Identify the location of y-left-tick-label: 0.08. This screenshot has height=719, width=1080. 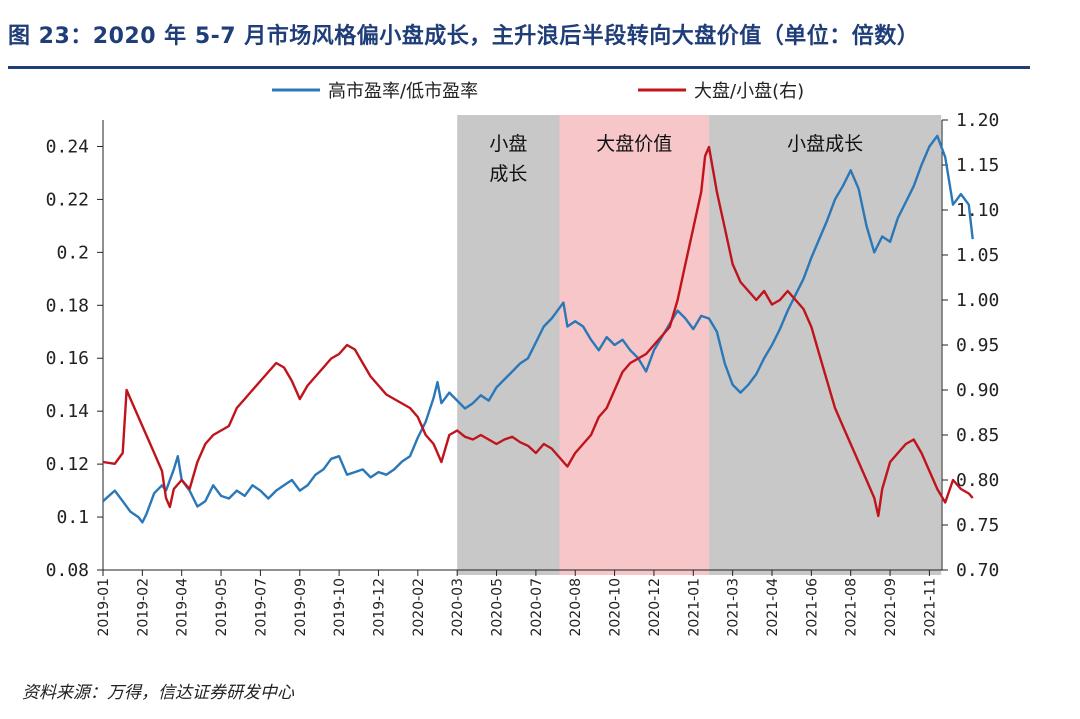
(67, 570).